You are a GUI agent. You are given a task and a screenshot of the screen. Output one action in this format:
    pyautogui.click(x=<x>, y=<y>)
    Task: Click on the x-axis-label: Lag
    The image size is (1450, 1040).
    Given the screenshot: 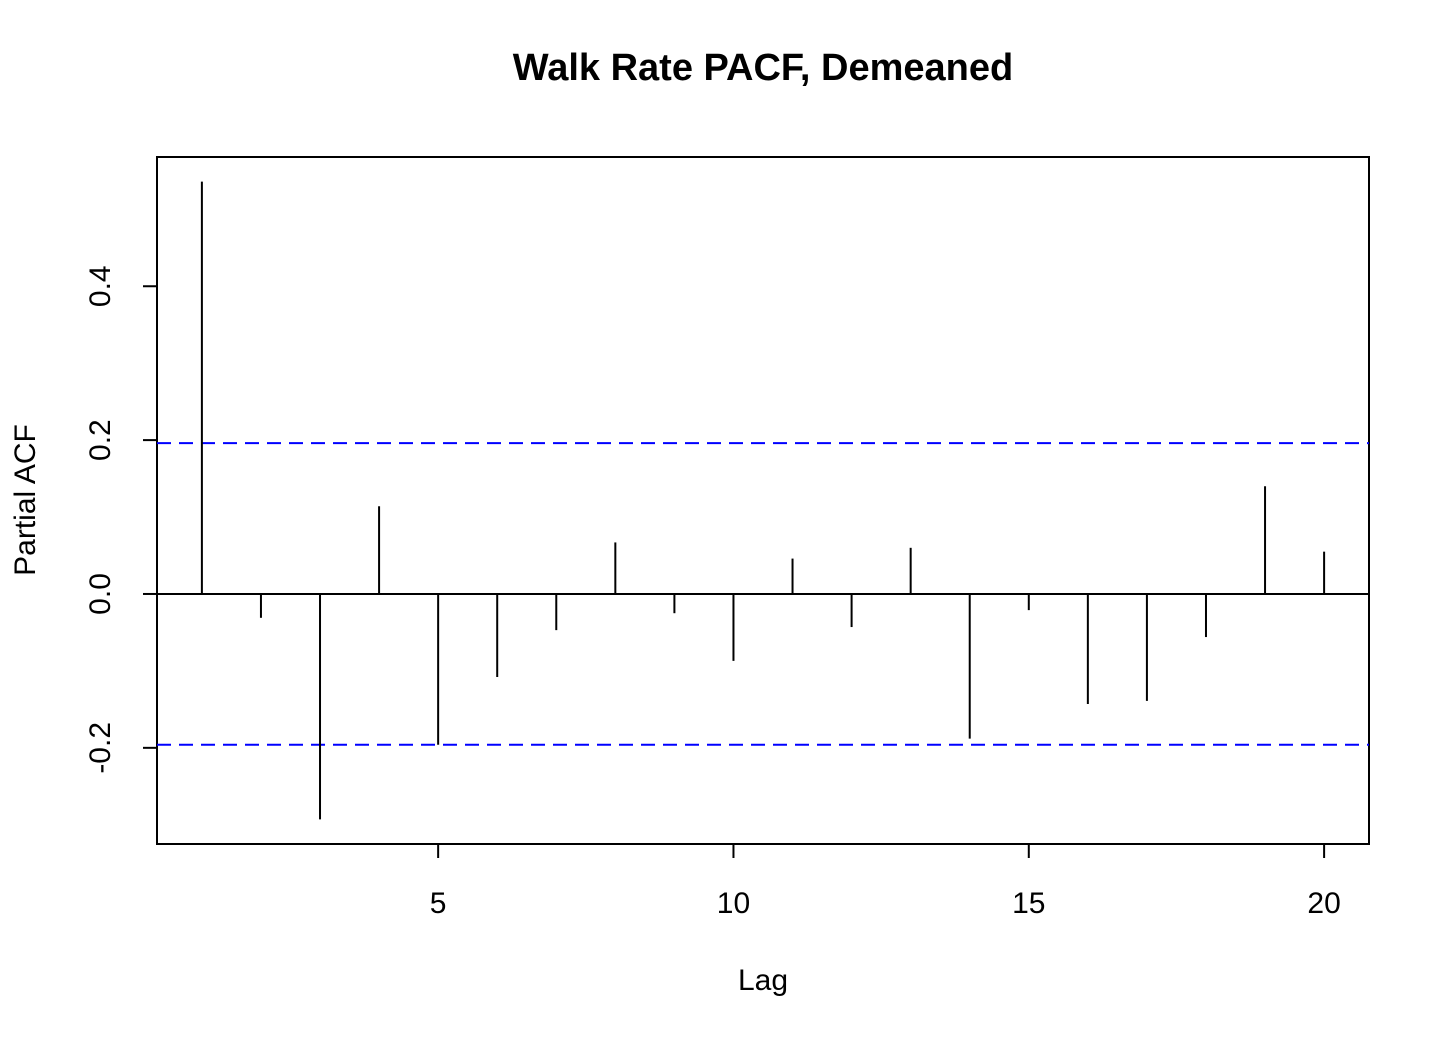 What is the action you would take?
    pyautogui.click(x=763, y=980)
    